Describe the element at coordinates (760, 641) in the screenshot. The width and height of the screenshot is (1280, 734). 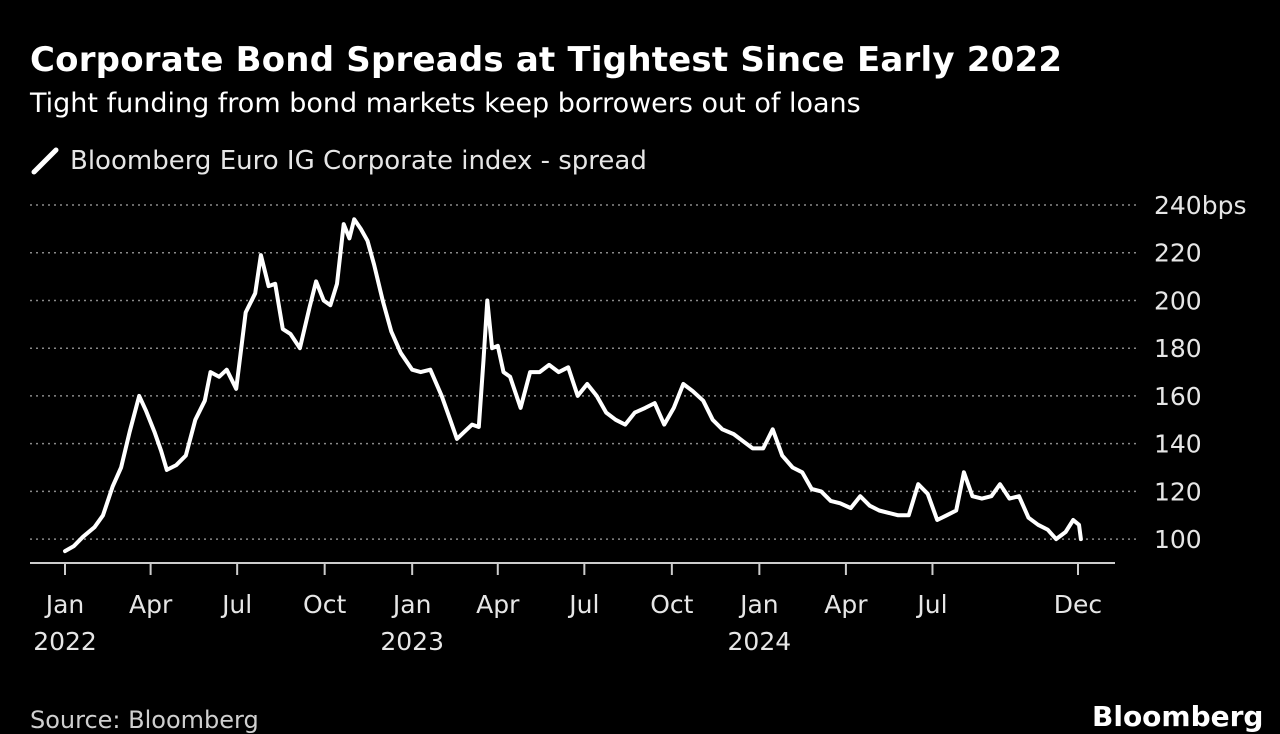
I see `x-tick-year-label: 2024` at that location.